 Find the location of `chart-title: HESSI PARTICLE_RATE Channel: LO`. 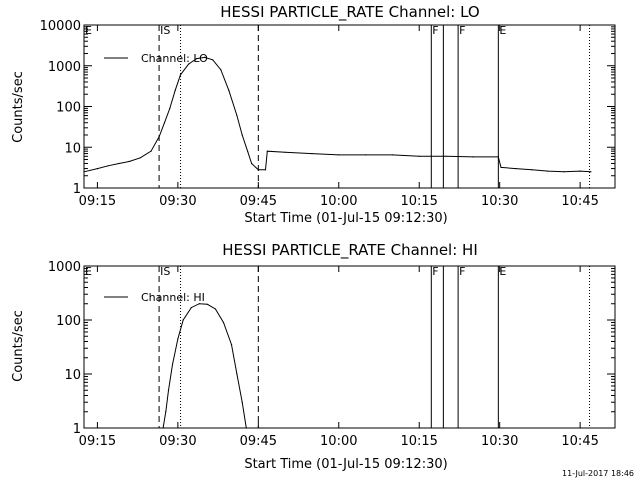

chart-title: HESSI PARTICLE_RATE Channel: LO is located at coordinates (349, 12).